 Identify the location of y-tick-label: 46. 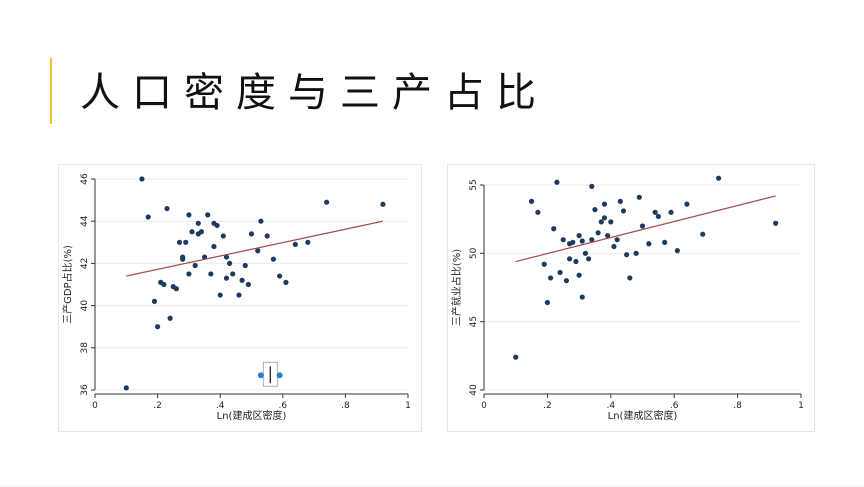
(85, 179).